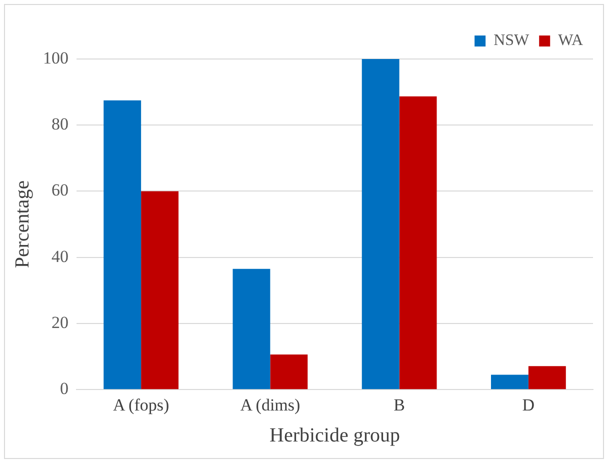 The width and height of the screenshot is (608, 463). Describe the element at coordinates (55, 58) in the screenshot. I see `y-tick-label: 100` at that location.